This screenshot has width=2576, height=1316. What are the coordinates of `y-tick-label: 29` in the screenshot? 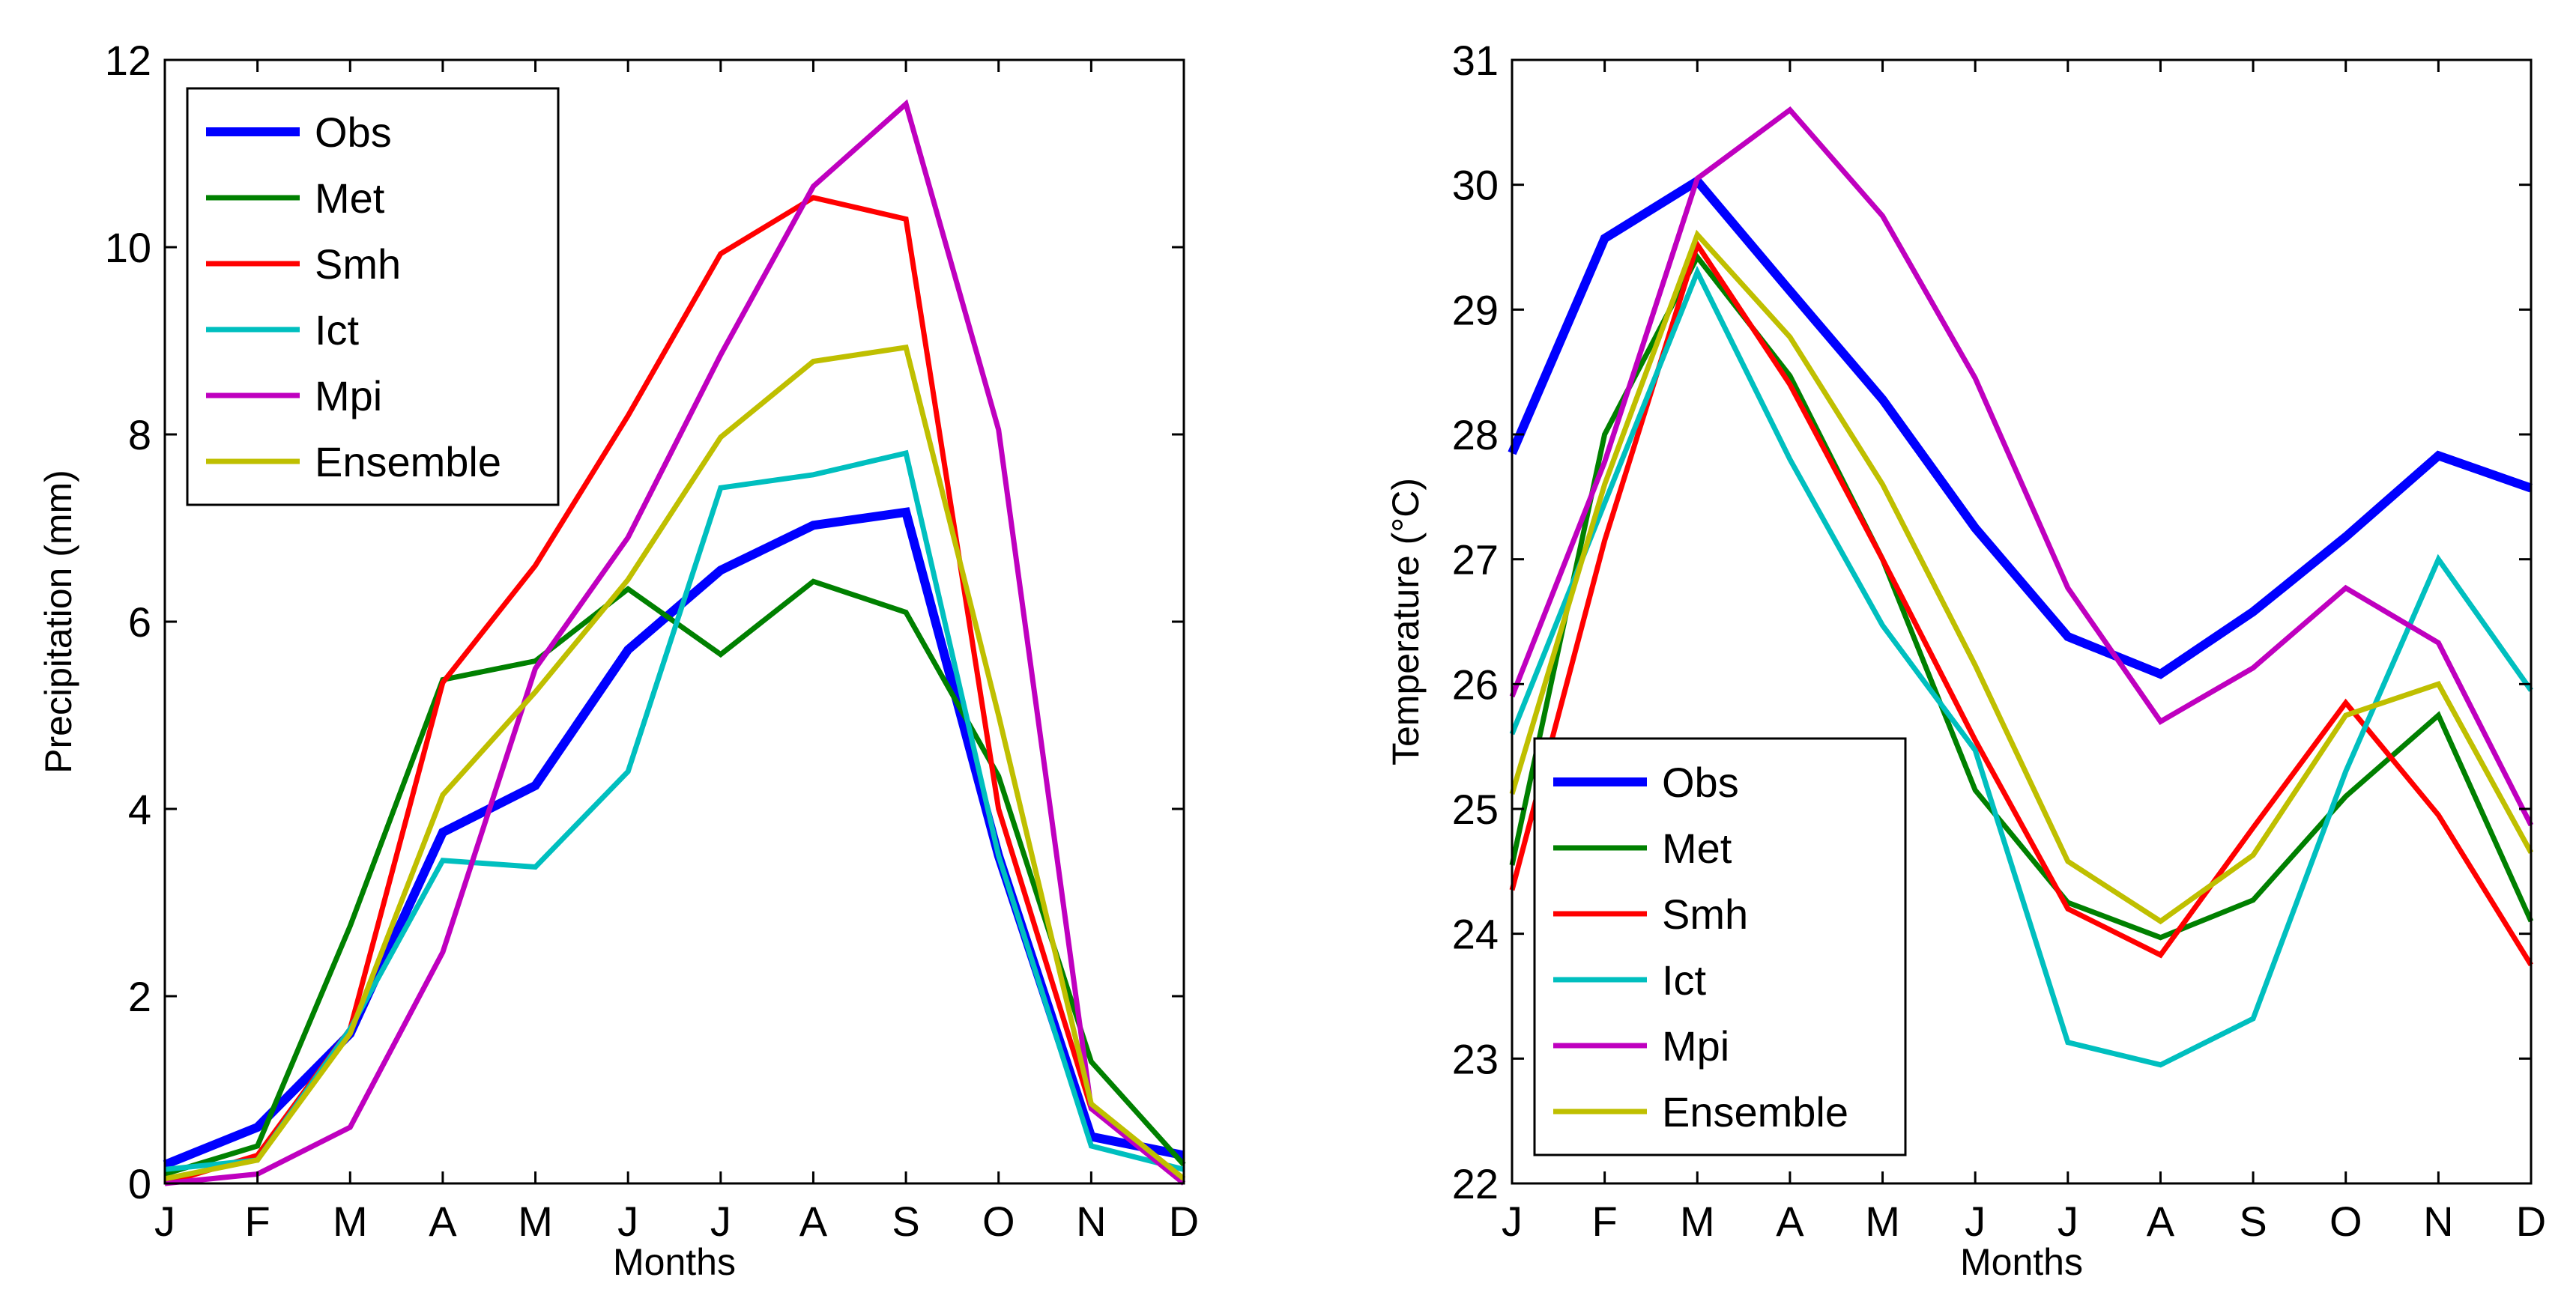 It's located at (1475, 309).